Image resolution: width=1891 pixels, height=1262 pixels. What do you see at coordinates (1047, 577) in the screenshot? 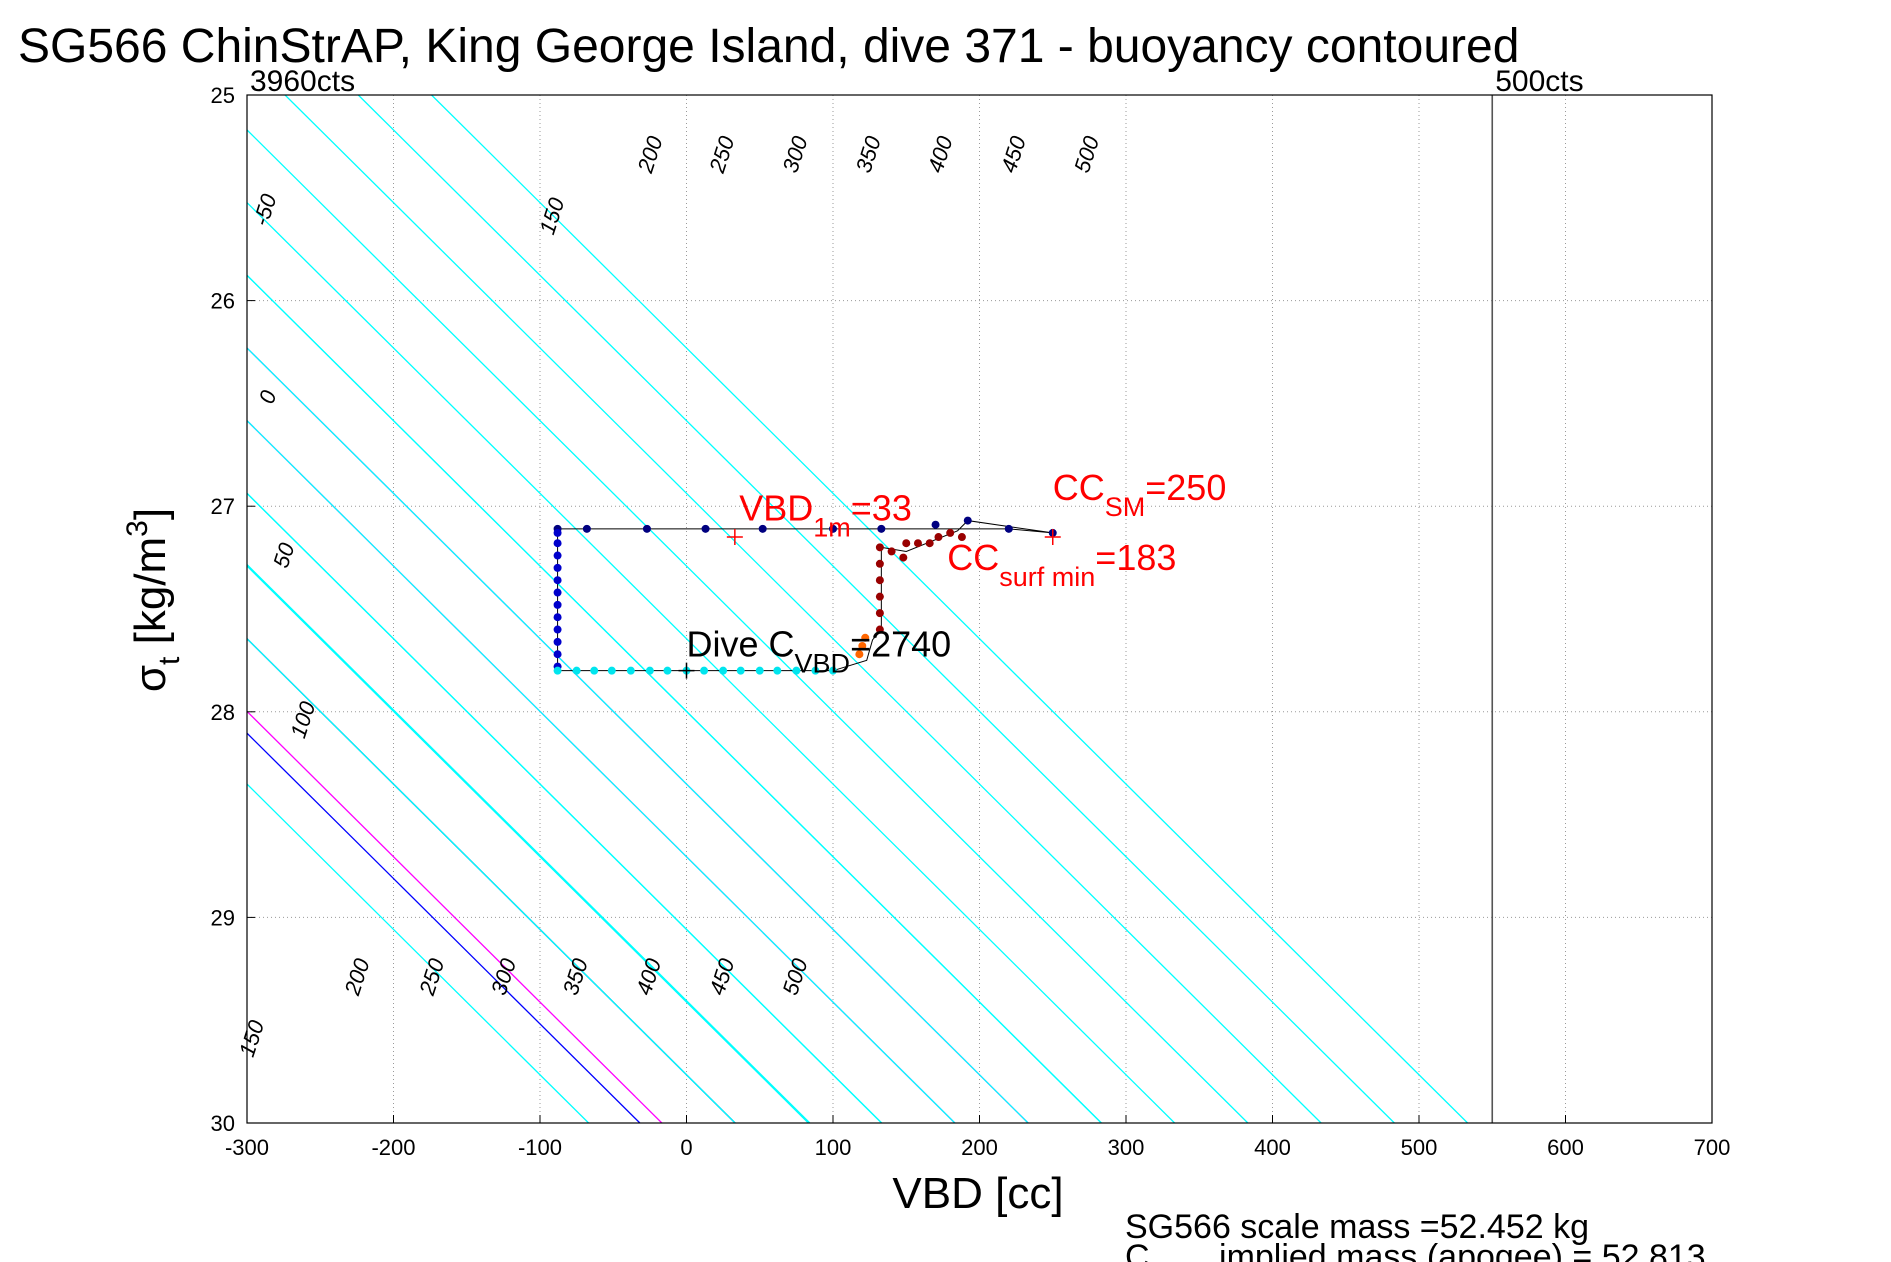
I see `cc-surf-min-sub: surf min` at bounding box center [1047, 577].